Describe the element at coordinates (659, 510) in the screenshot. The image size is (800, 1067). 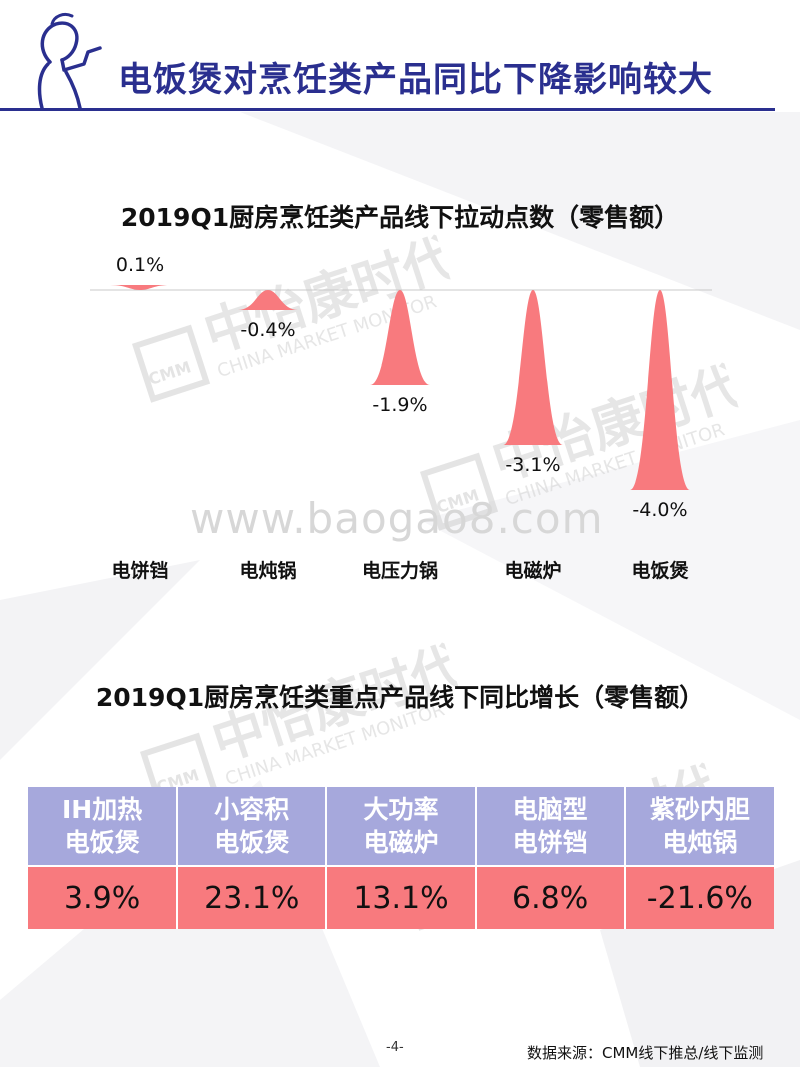
I see `data-label: -4.0%` at that location.